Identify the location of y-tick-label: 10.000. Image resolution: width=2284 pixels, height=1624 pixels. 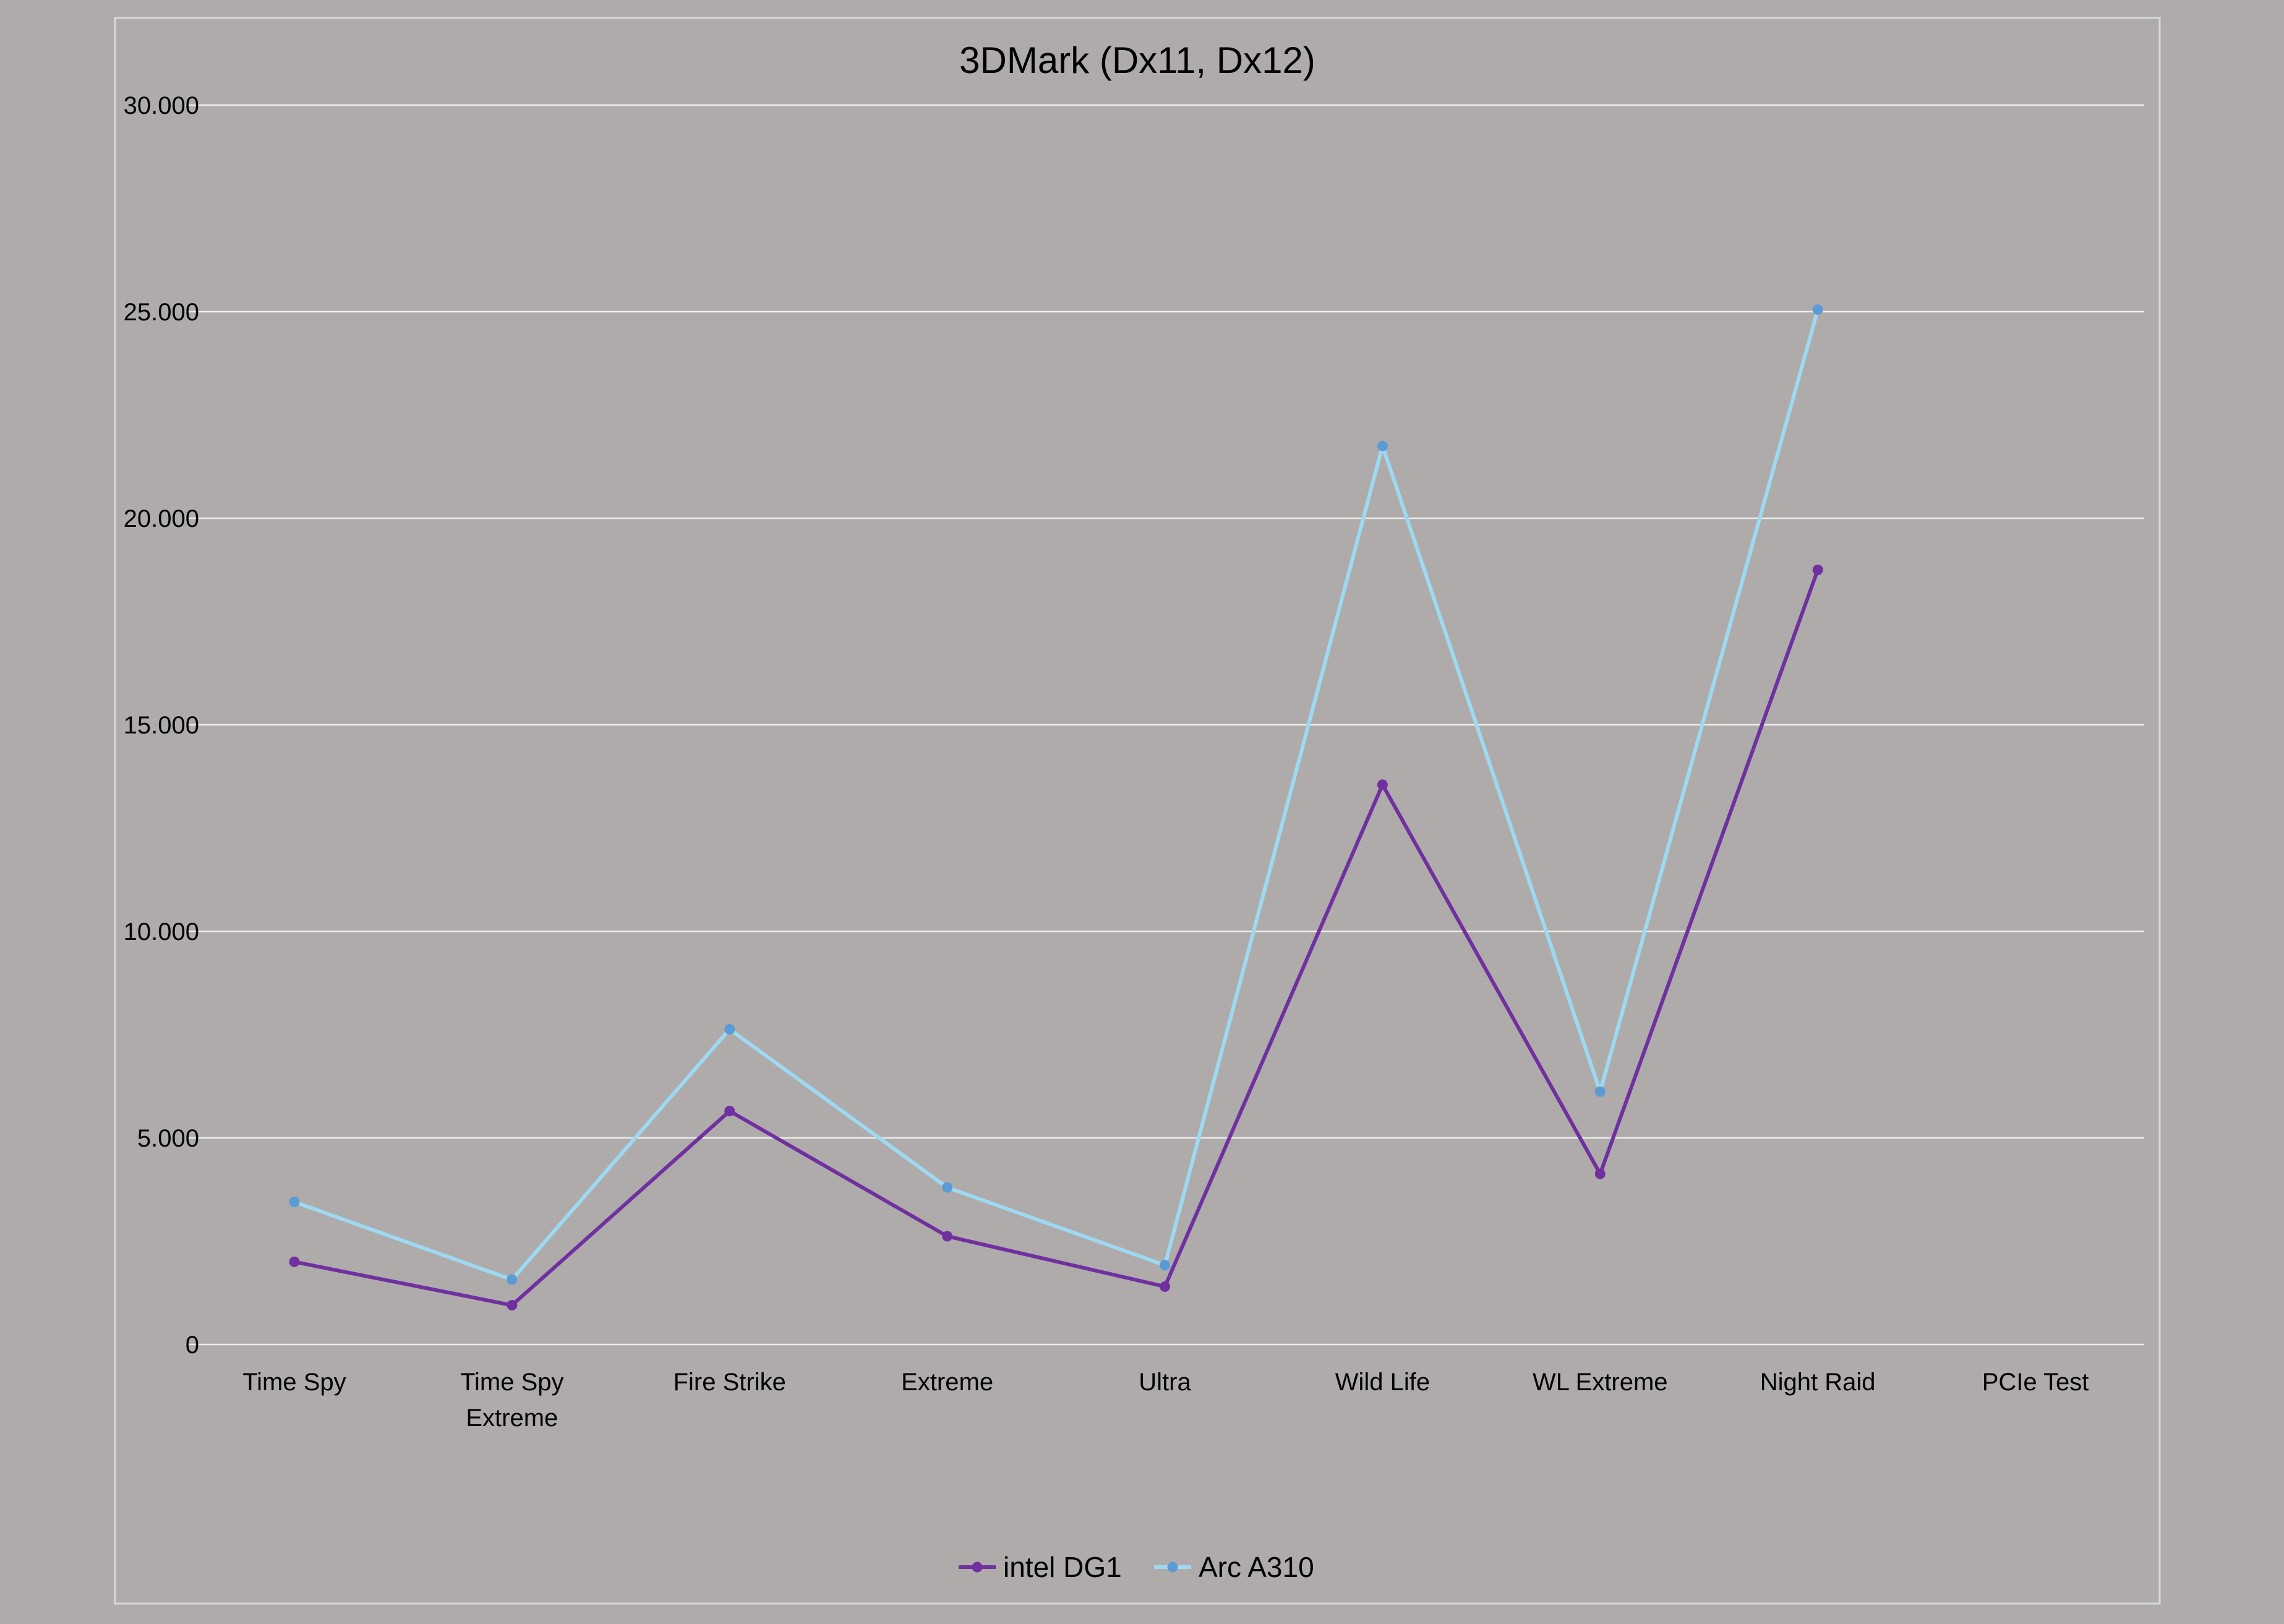
(162, 932).